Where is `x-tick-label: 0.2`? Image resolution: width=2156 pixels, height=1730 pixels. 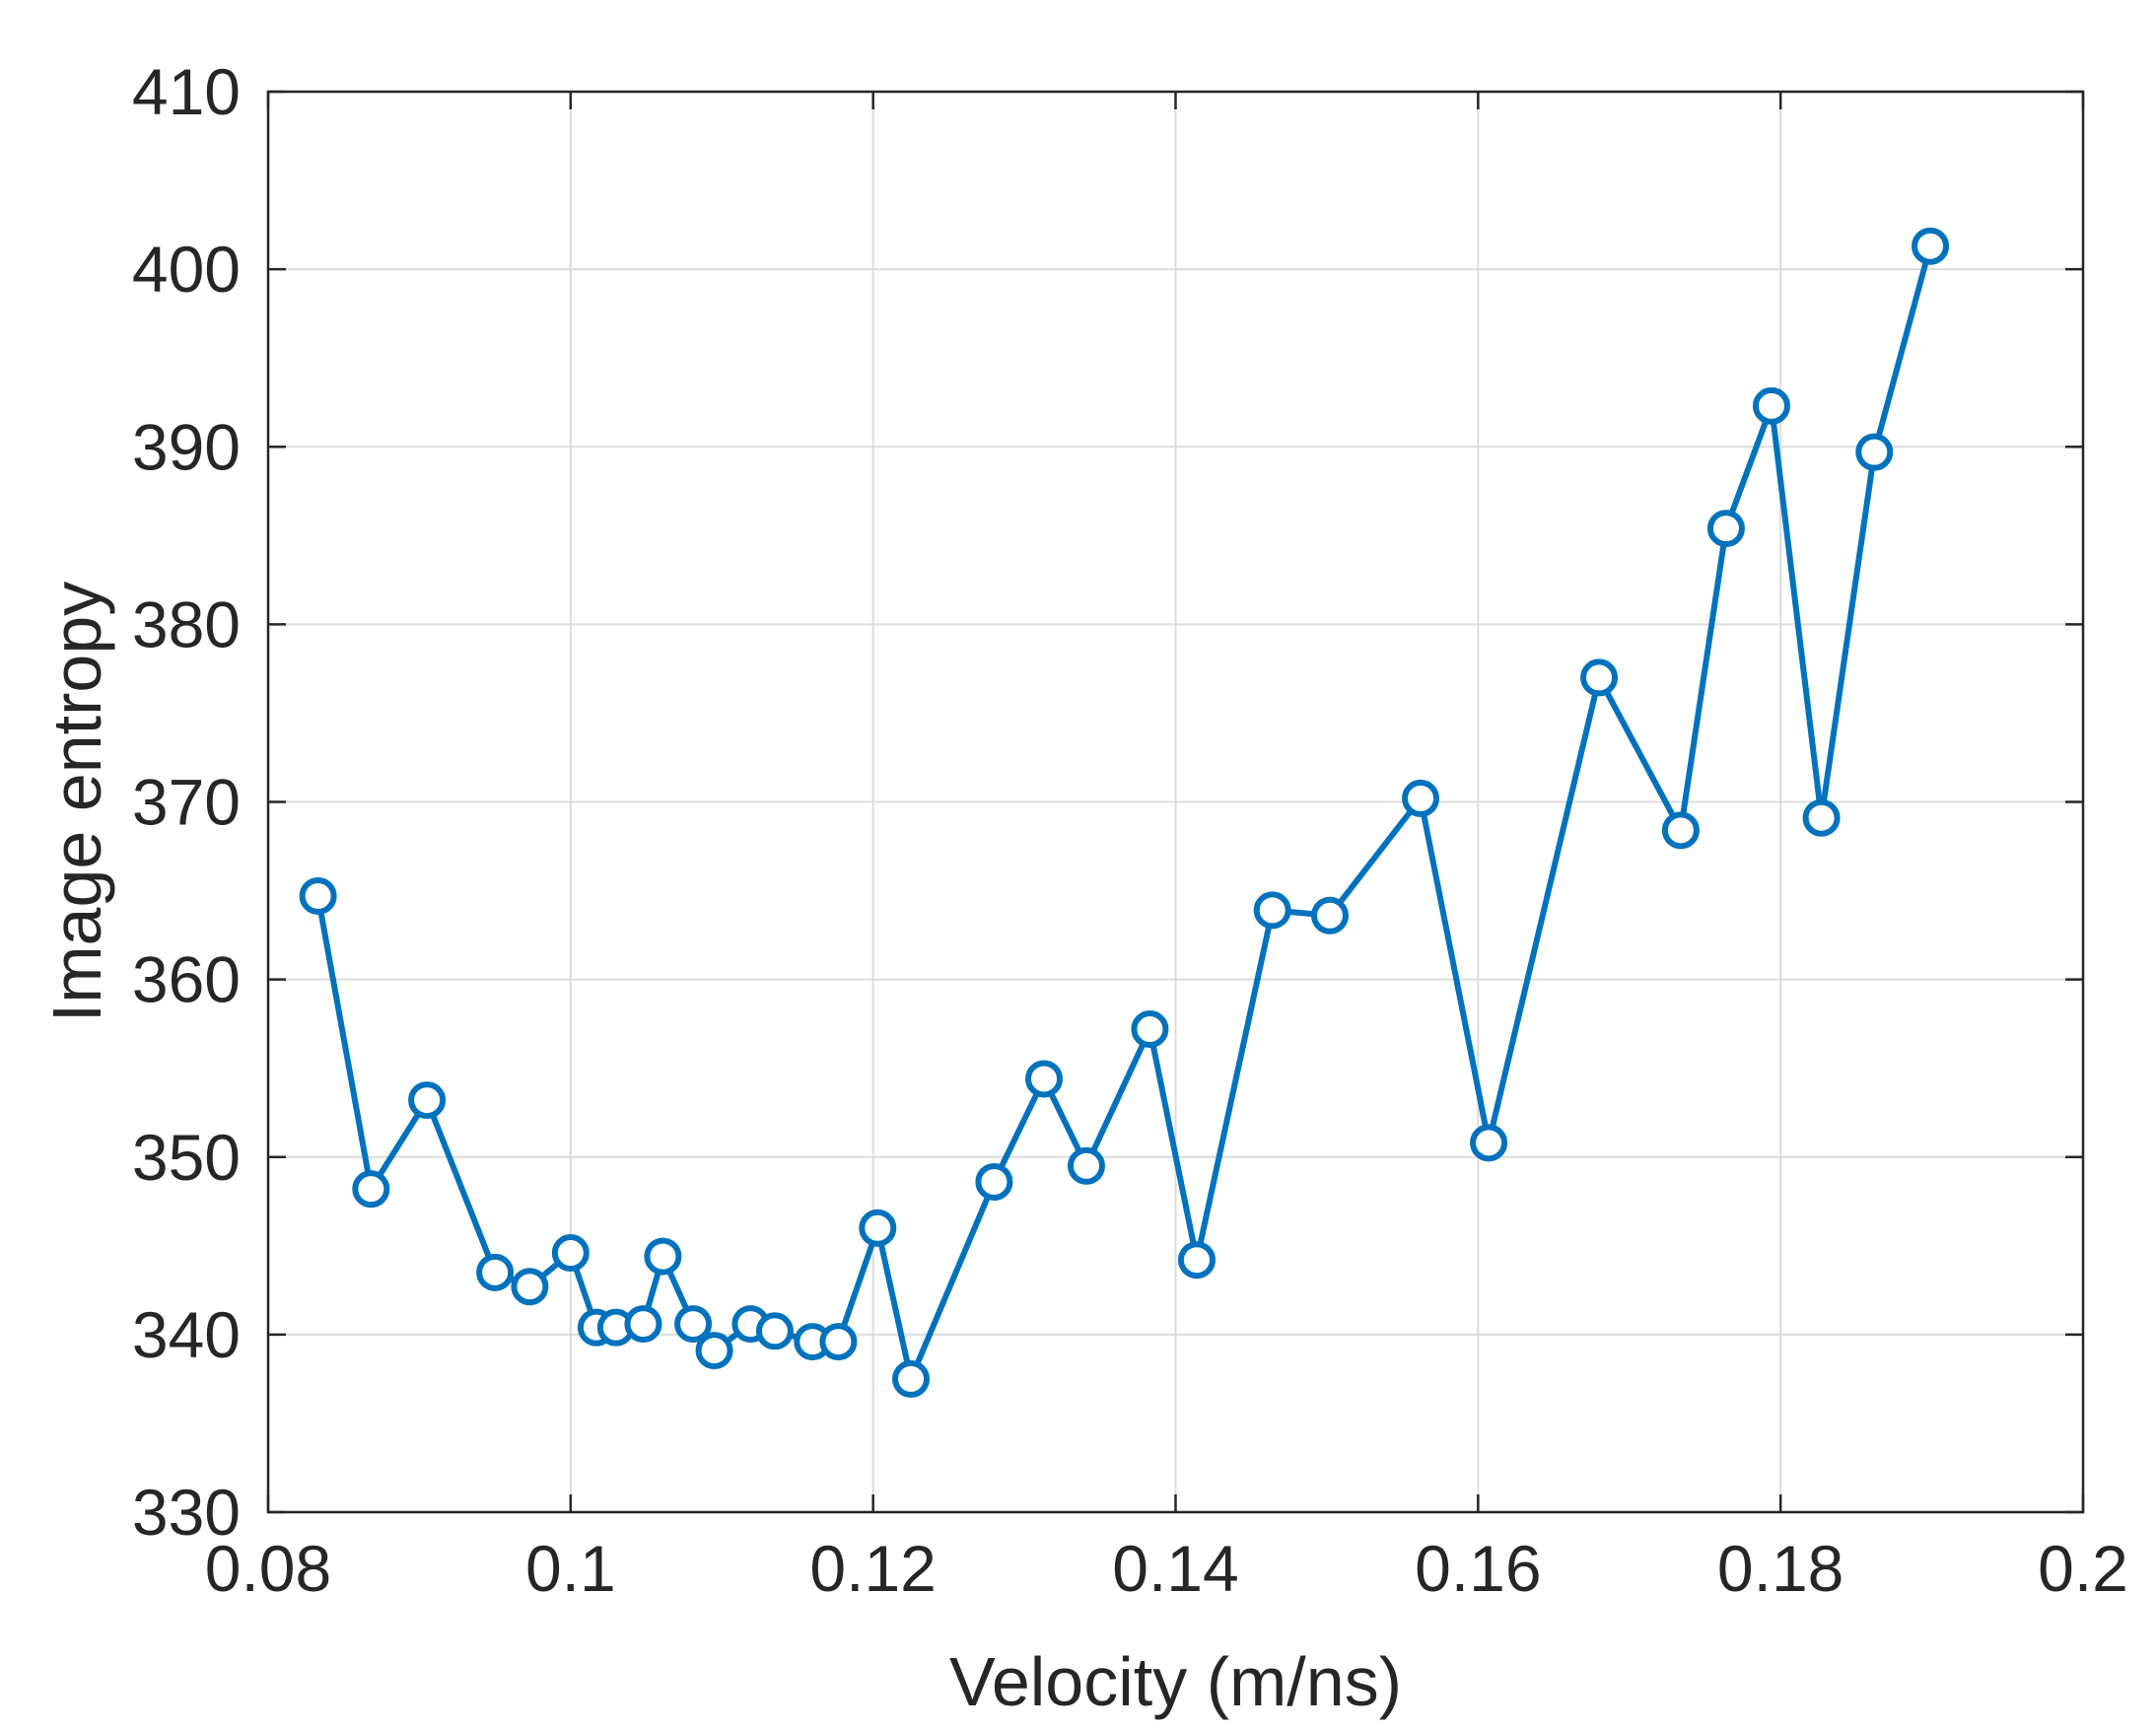
x-tick-label: 0.2 is located at coordinates (2083, 1568).